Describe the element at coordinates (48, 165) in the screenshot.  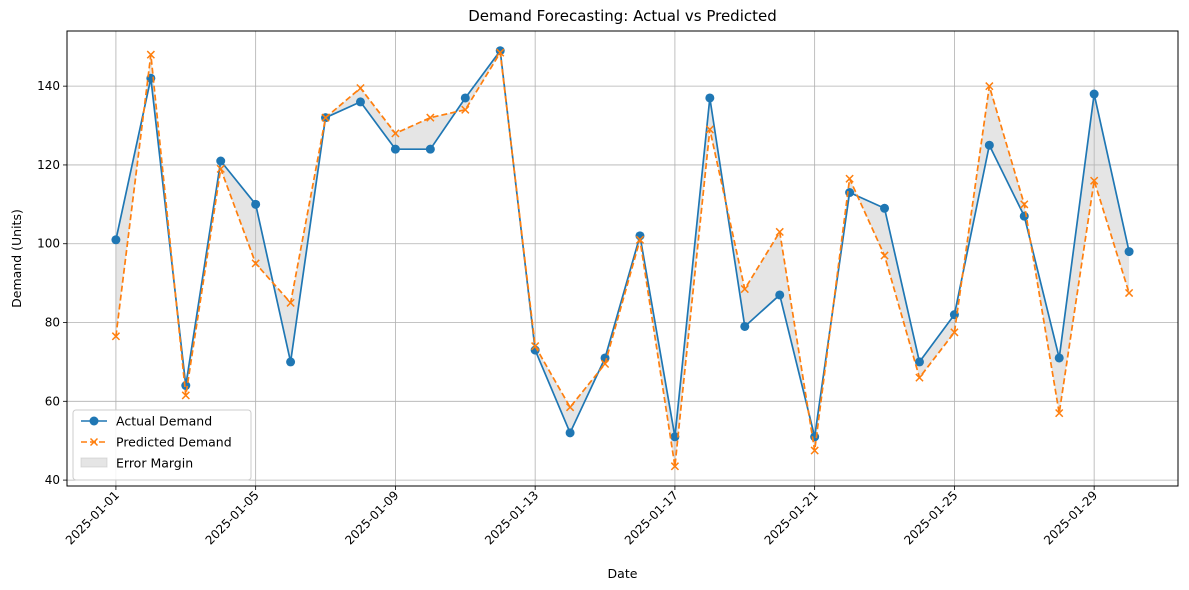
I see `y-tick-label: 120` at that location.